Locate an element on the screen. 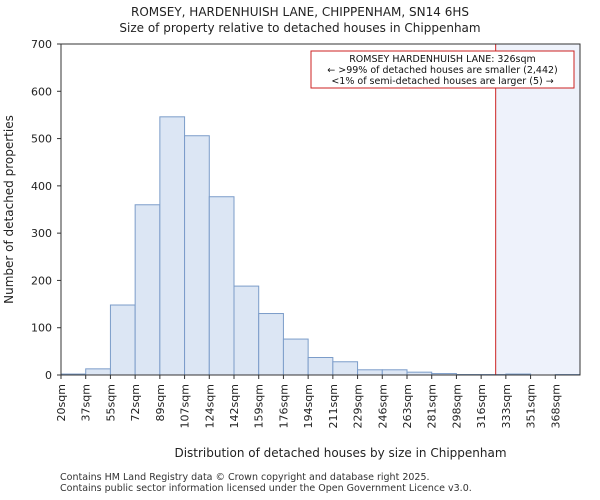 This screenshot has height=500, width=600. bar-194sqm is located at coordinates (320, 366).